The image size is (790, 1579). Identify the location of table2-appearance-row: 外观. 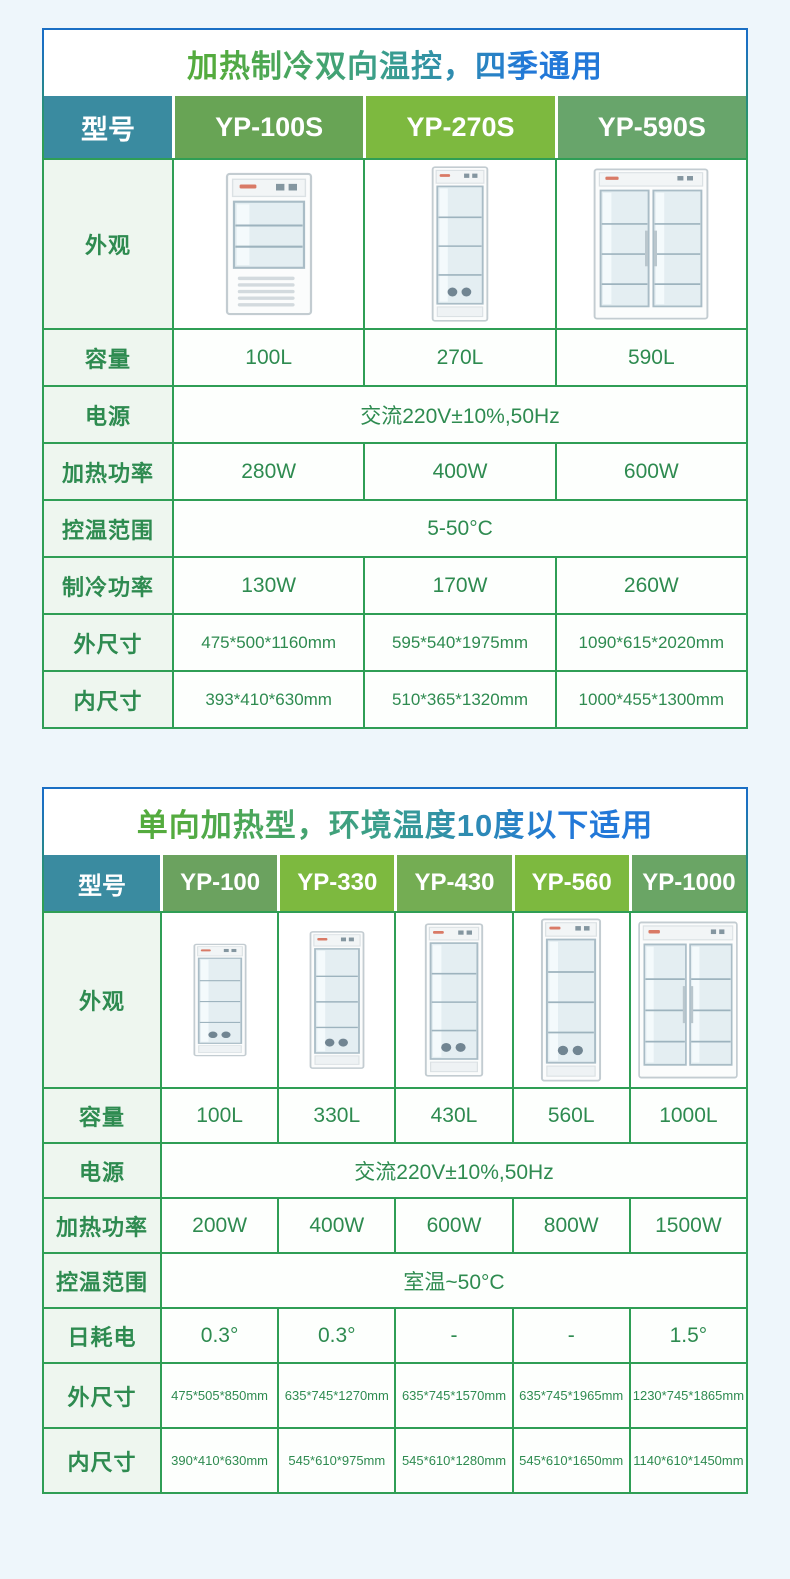
(395, 999).